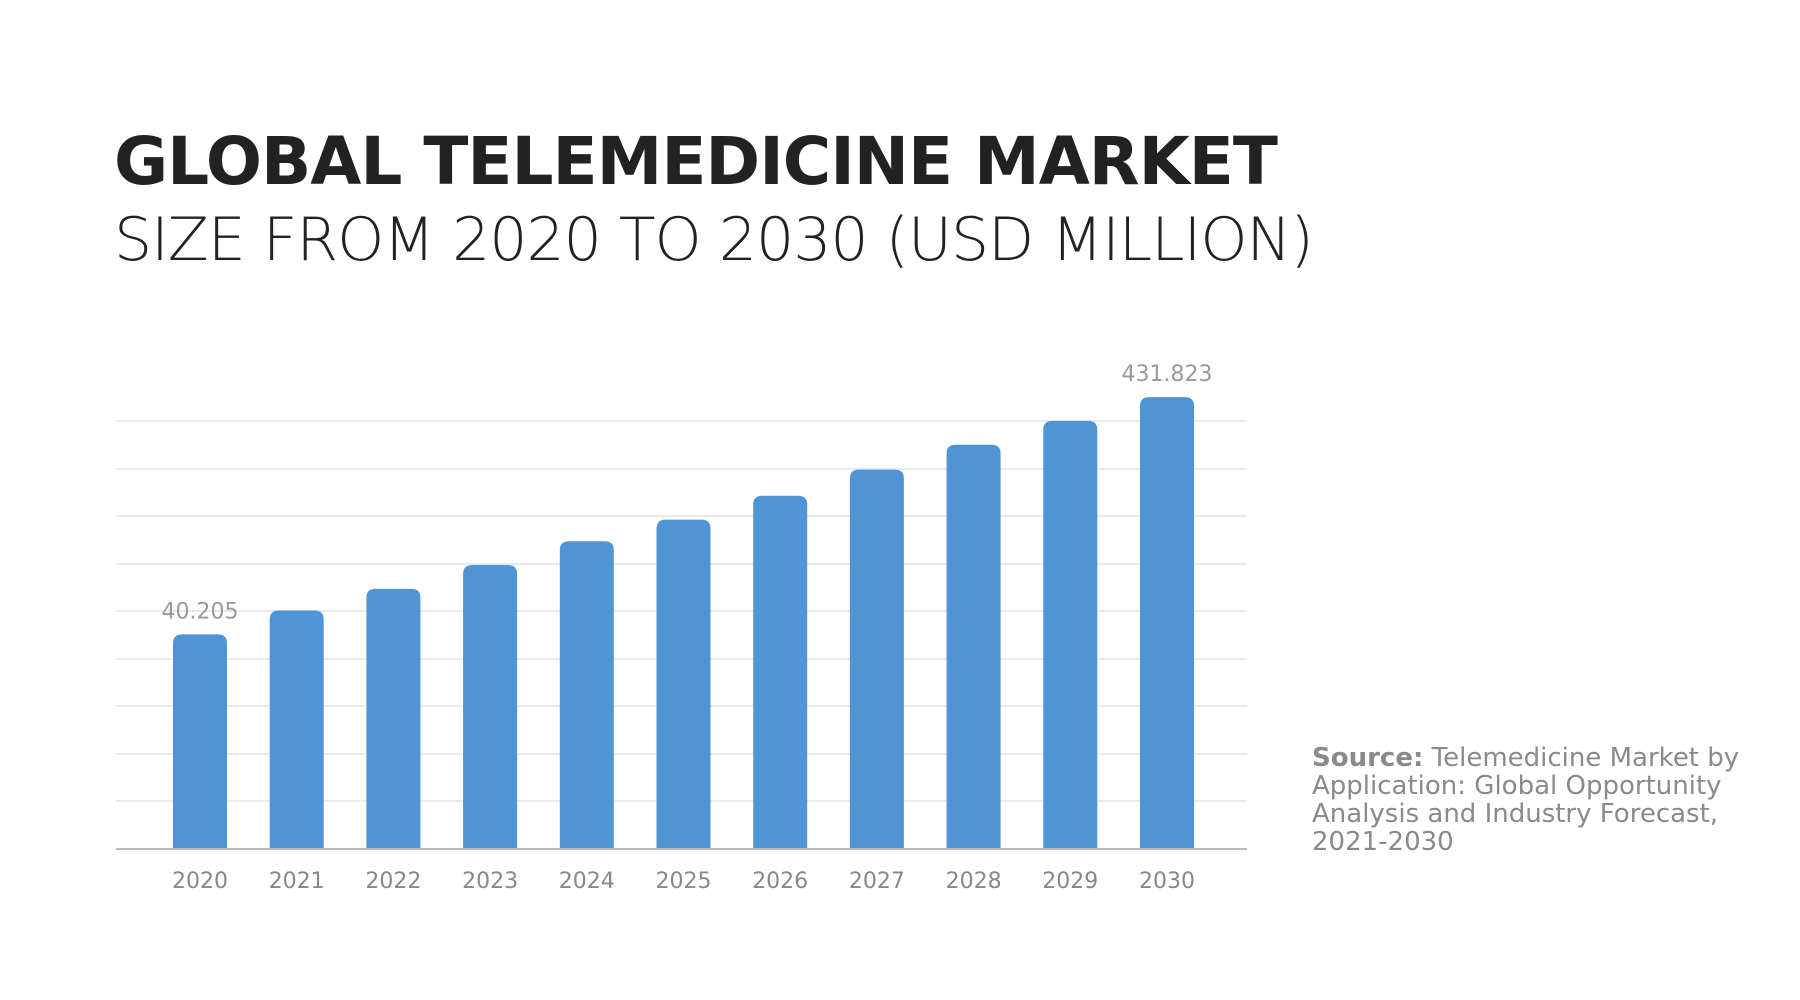 The height and width of the screenshot is (1000, 1800). What do you see at coordinates (696, 161) in the screenshot?
I see `chart-title: GLOBAL TELEMEDICINE MARKET` at bounding box center [696, 161].